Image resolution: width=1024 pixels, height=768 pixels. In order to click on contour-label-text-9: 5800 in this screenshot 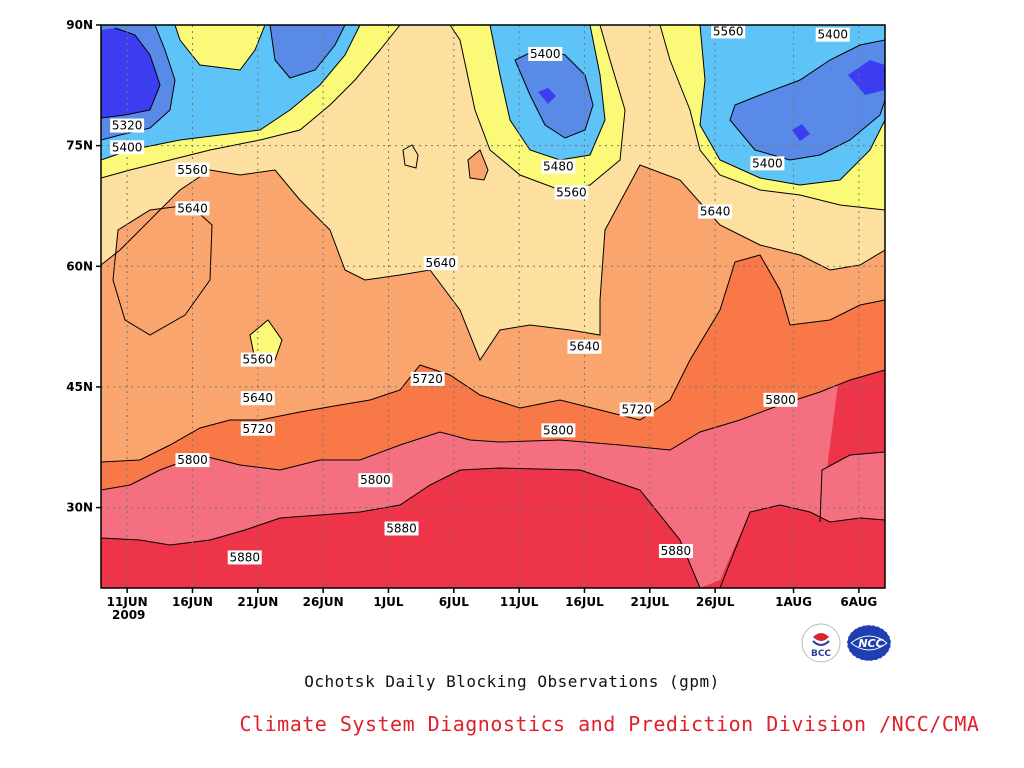, I will do `click(375, 480)`.